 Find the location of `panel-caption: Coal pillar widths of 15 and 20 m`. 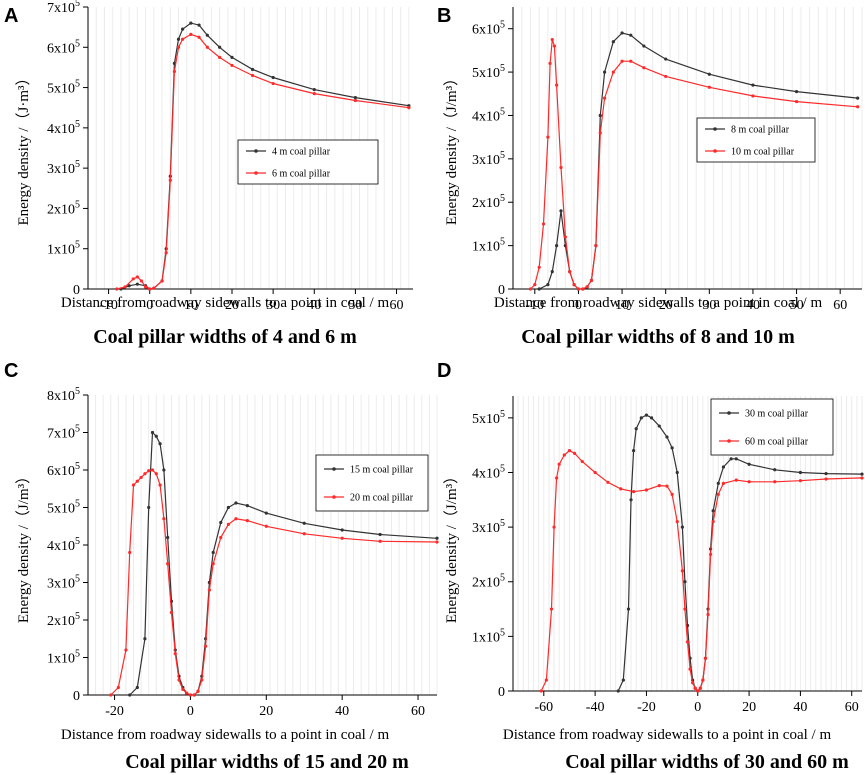

panel-caption: Coal pillar widths of 15 and 20 m is located at coordinates (267, 762).